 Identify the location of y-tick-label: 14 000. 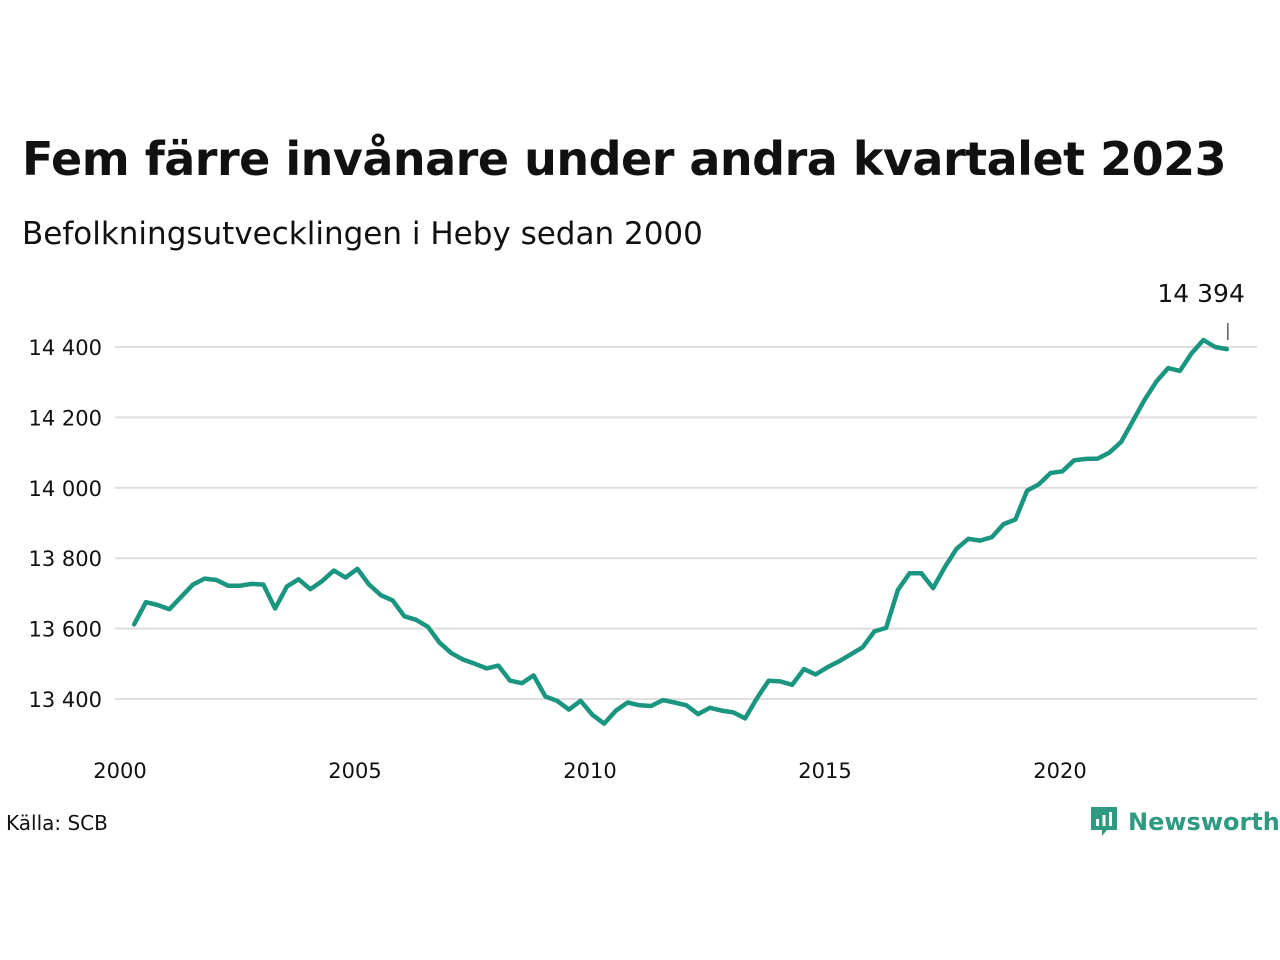
(65, 489).